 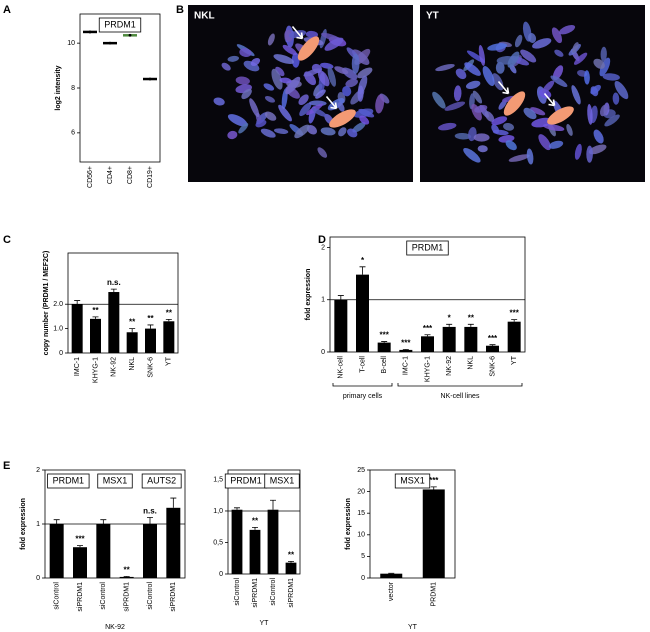 What do you see at coordinates (23, 524) in the screenshot?
I see `y-axis-label: fold expression` at bounding box center [23, 524].